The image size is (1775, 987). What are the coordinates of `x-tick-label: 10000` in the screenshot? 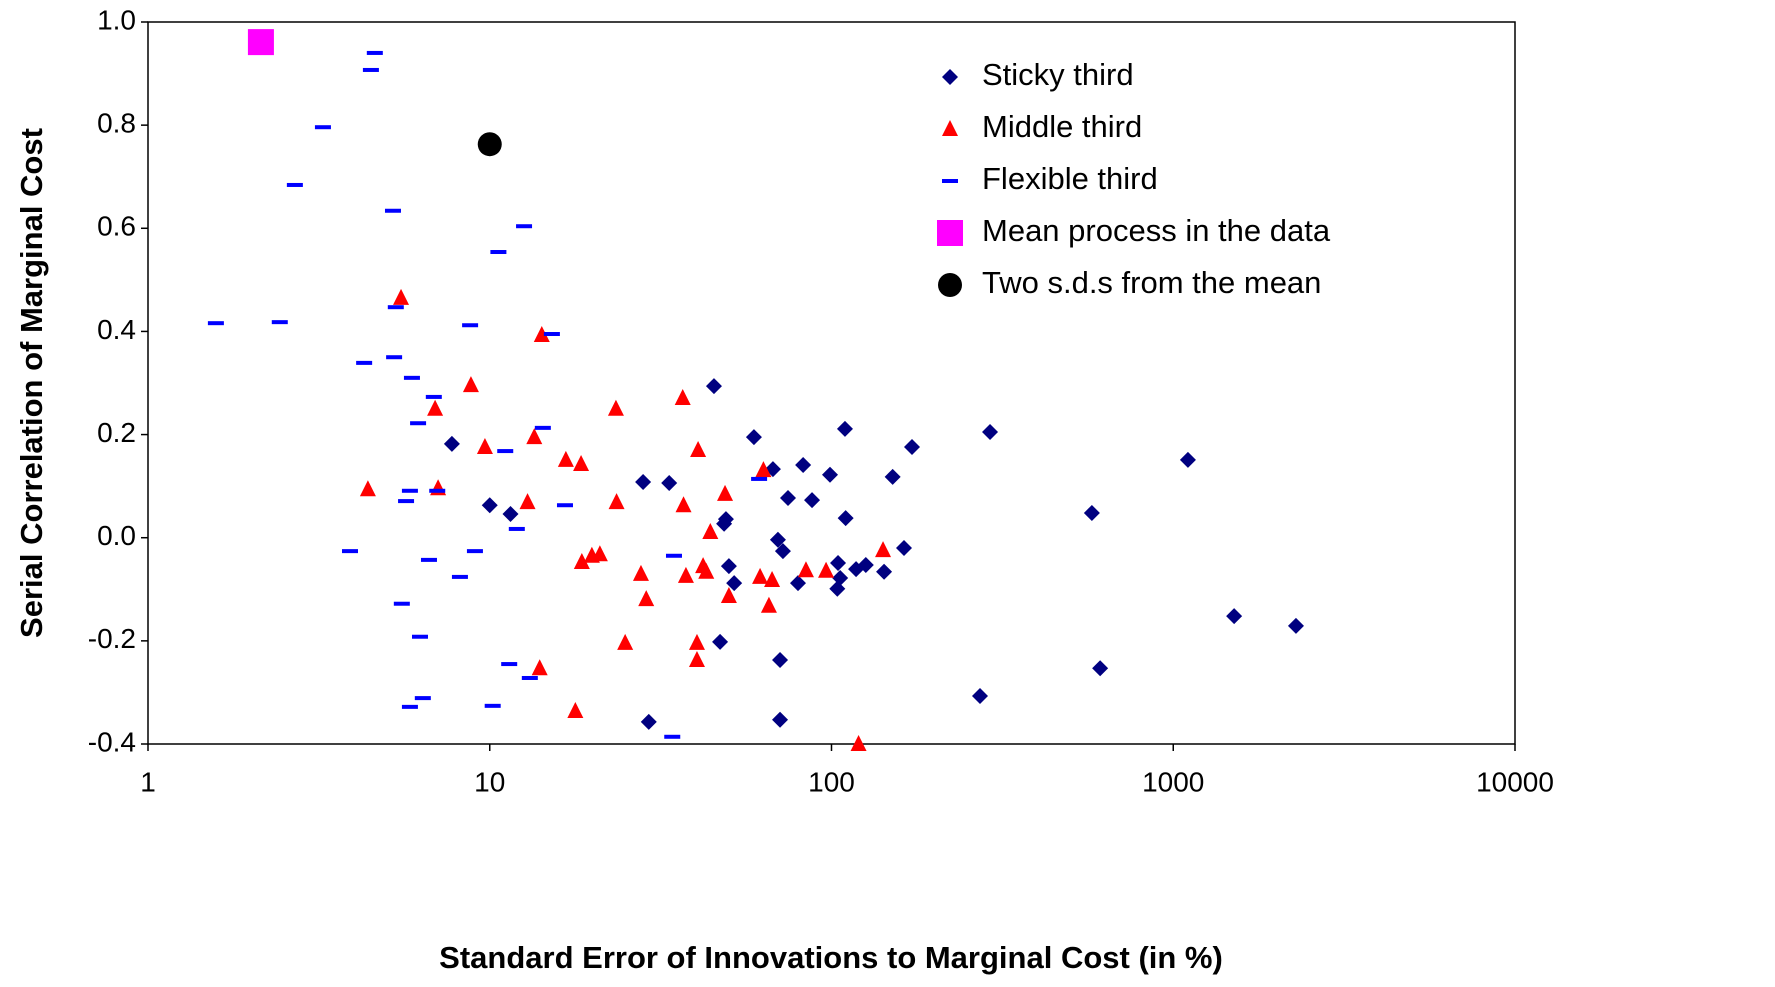 It's located at (1515, 781).